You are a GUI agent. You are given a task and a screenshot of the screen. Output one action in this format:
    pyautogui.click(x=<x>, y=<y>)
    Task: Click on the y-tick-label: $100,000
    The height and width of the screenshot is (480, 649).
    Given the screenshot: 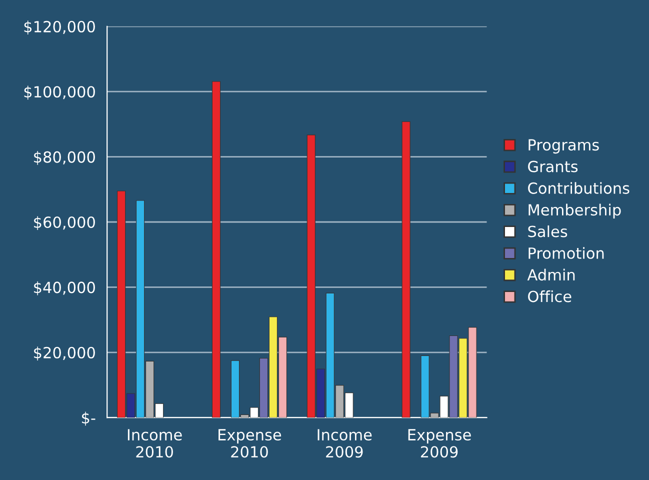 What is the action you would take?
    pyautogui.click(x=59, y=93)
    